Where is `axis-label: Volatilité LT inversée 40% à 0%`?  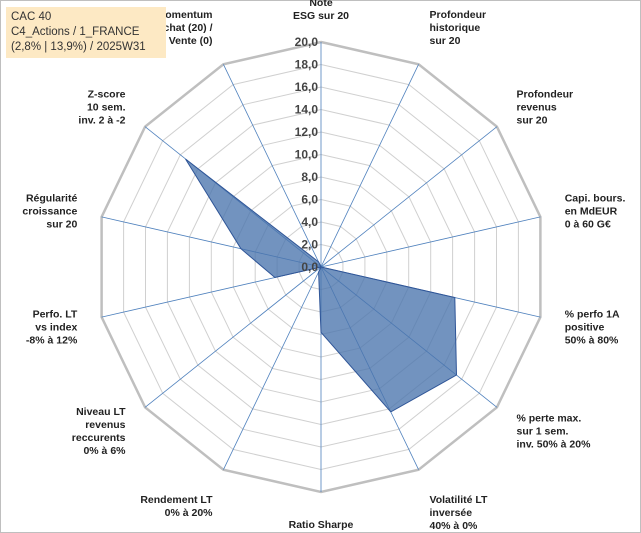 axis-label: Volatilité LT inversée 40% à 0% is located at coordinates (459, 513).